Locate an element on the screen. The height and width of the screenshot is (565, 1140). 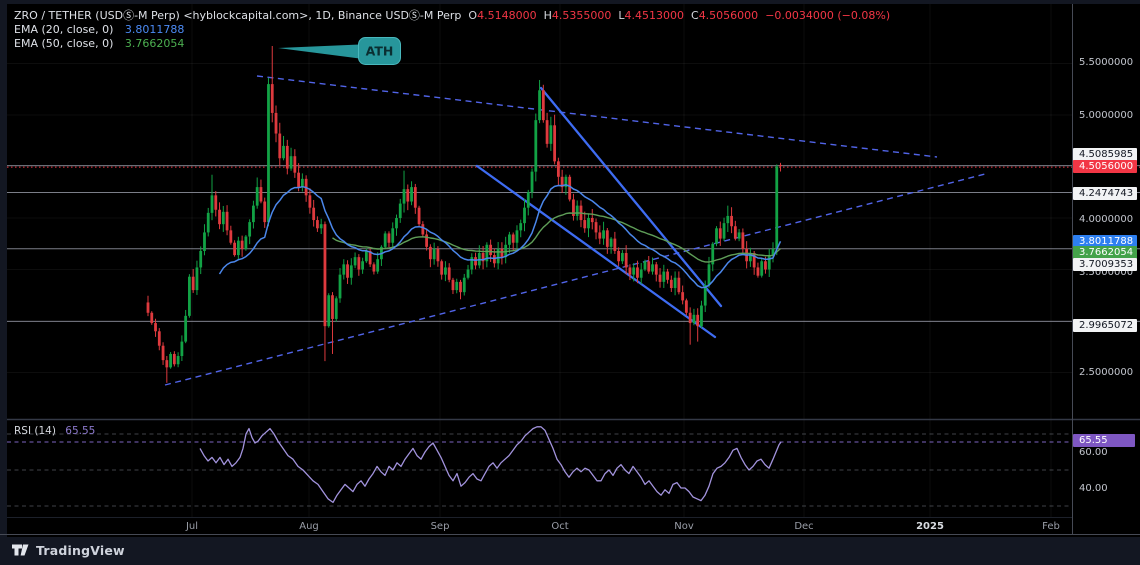
ema-lines is located at coordinates (500, 236).